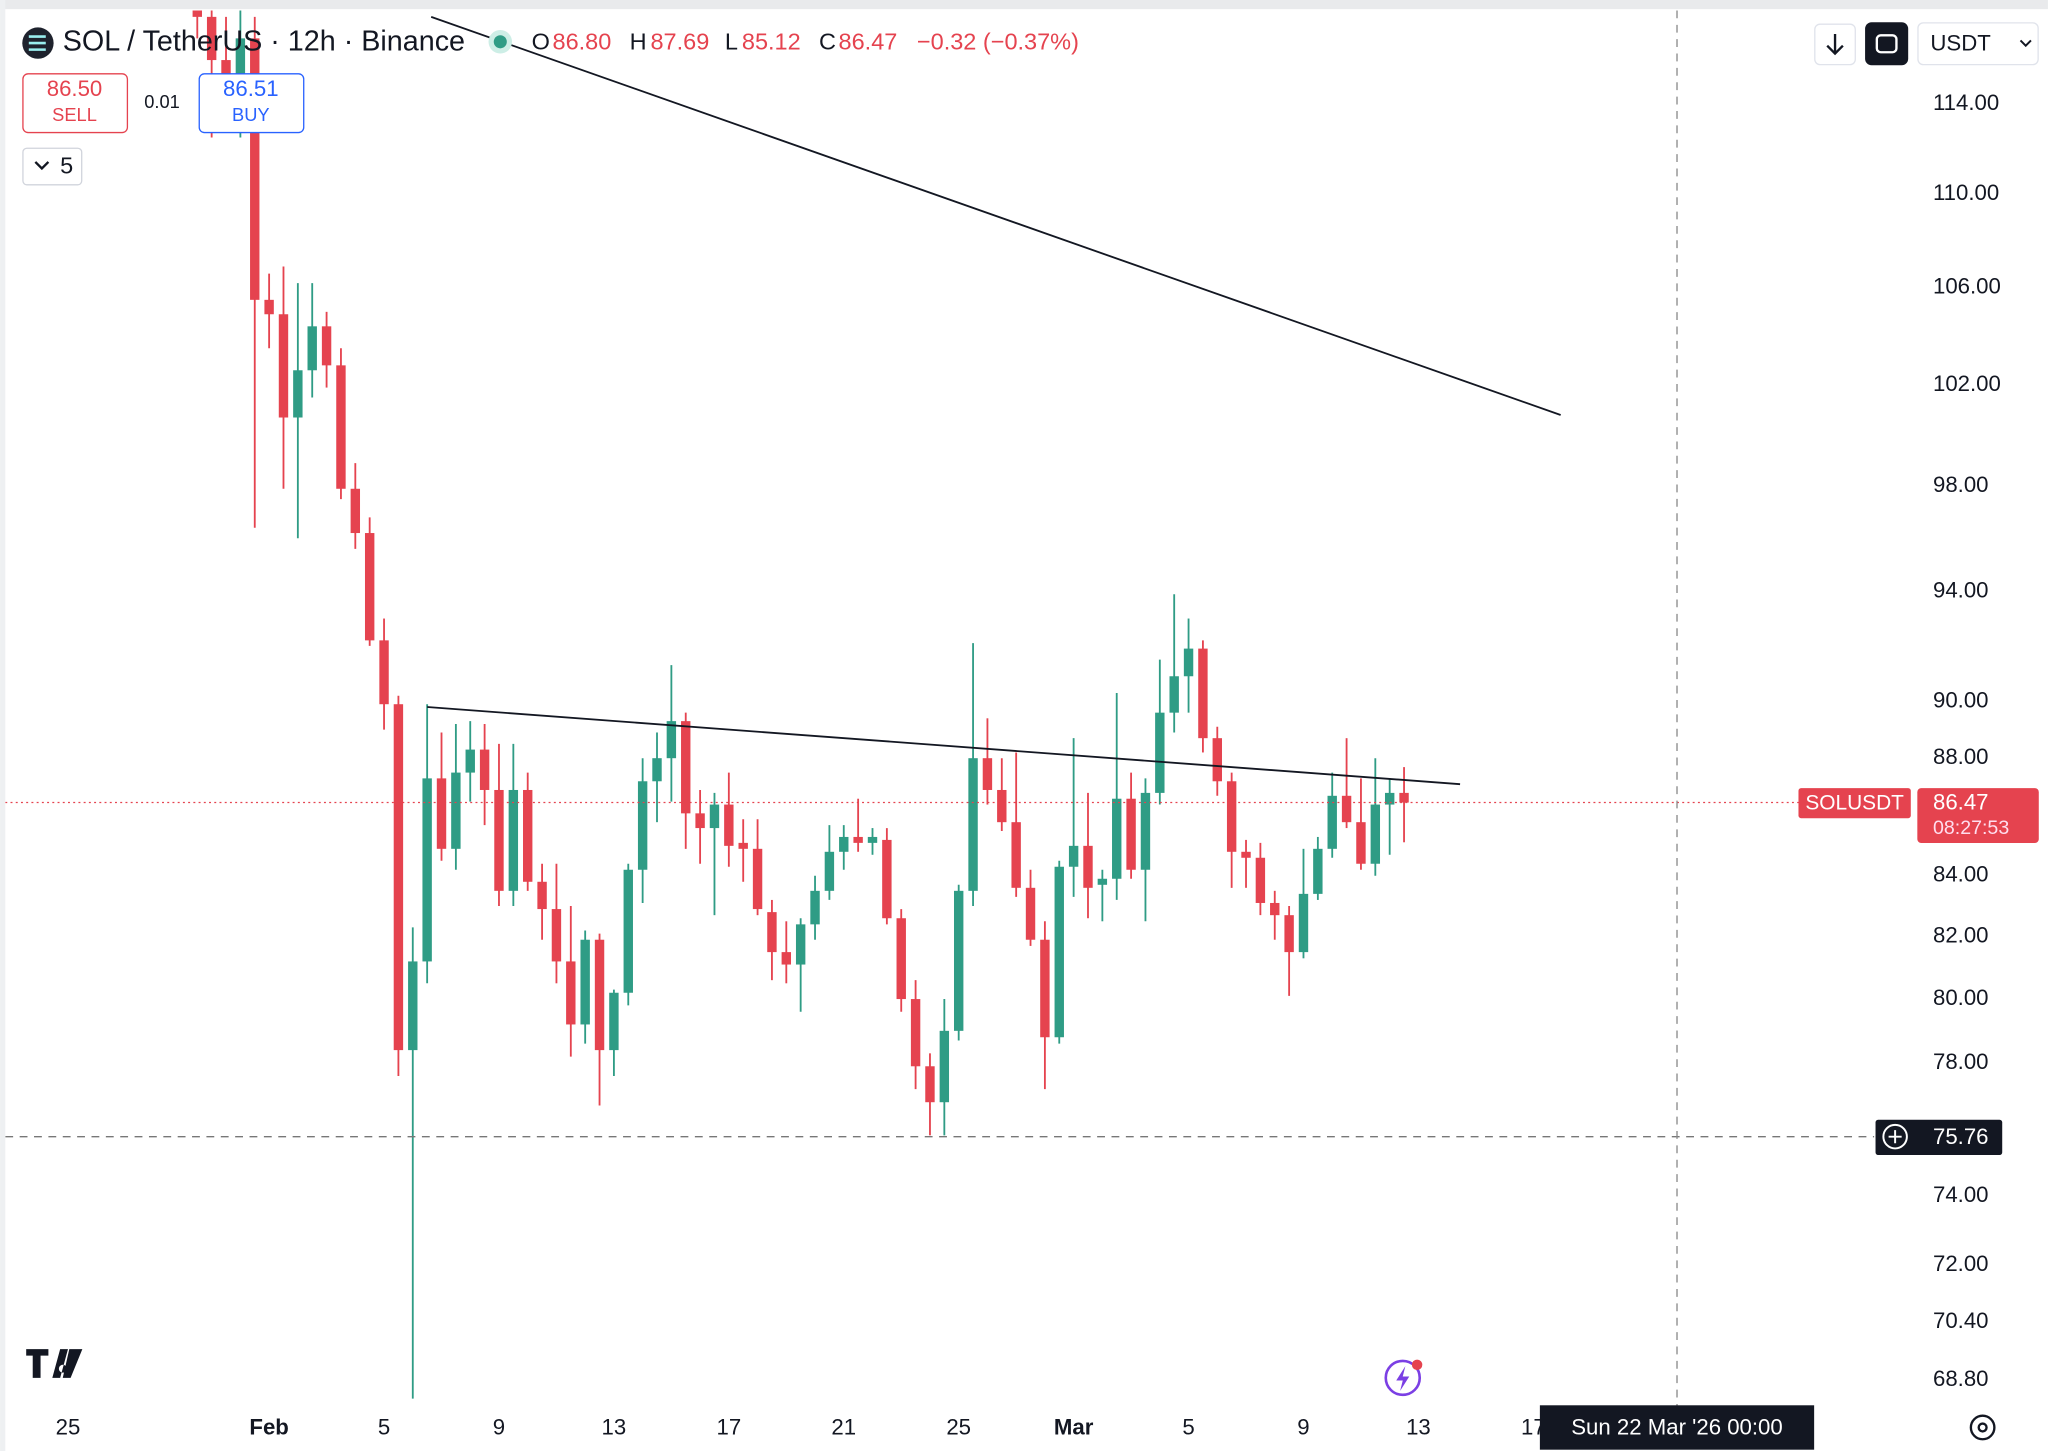  I want to click on y-tick-label: 84.00, so click(1961, 874).